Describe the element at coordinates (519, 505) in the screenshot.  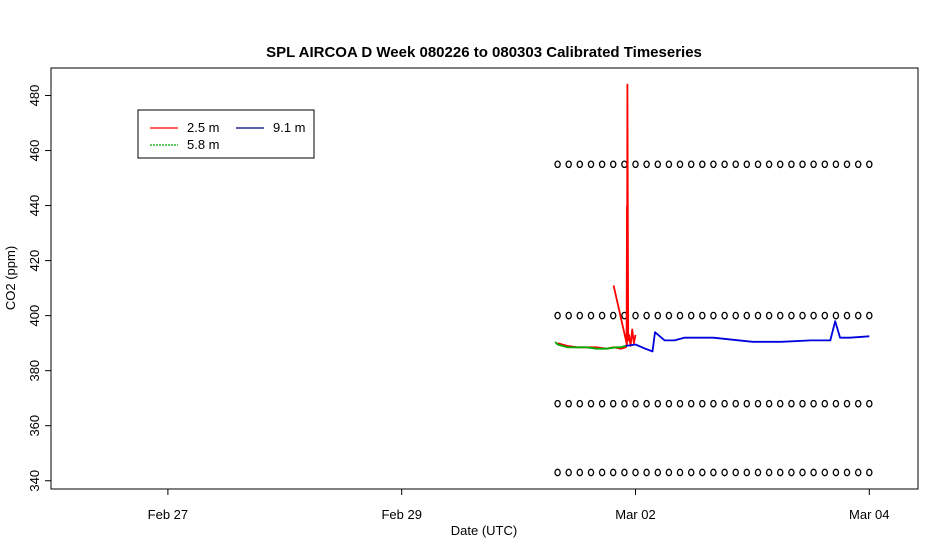
I see `x-axis: Feb 27 Feb 29 Mar 02 Mar 04` at that location.